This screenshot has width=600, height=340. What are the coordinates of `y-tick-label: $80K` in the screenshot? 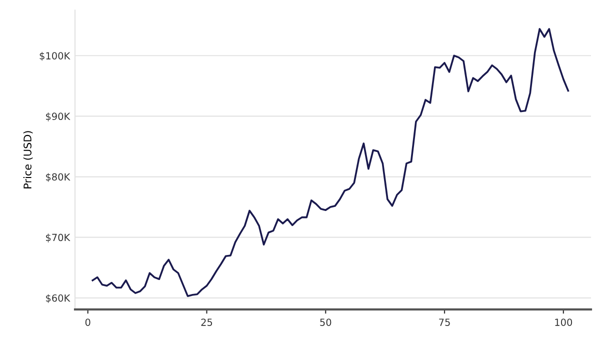 It's located at (58, 177).